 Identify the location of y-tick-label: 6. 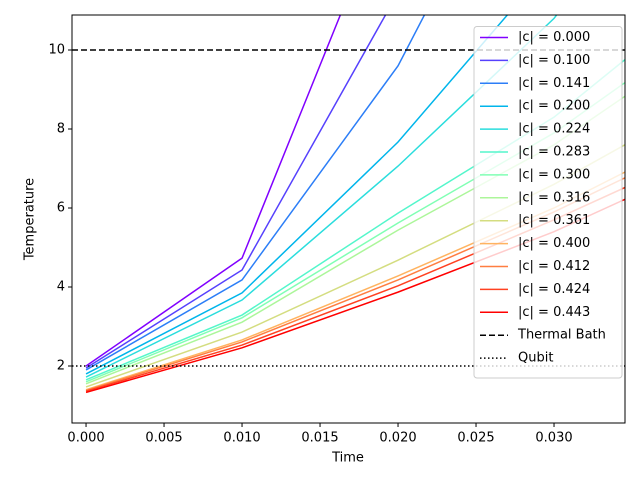
(61, 207).